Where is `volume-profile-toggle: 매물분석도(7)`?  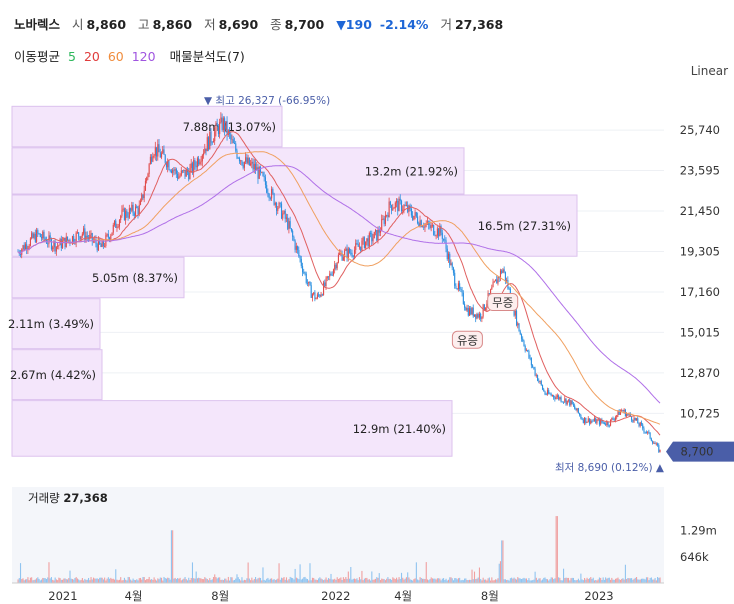
volume-profile-toggle: 매물분석도(7) is located at coordinates (207, 56).